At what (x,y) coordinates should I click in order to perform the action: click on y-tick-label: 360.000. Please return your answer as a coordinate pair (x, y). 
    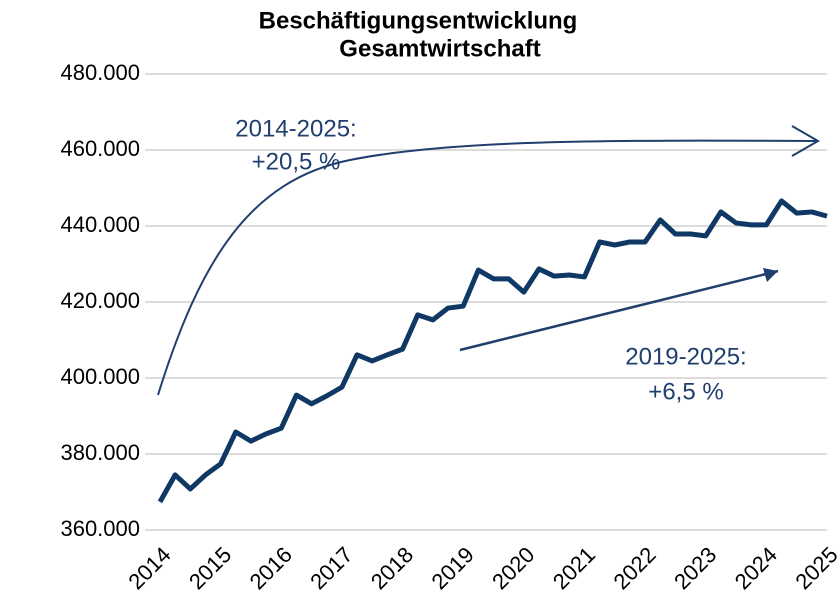
    Looking at the image, I should click on (100, 528).